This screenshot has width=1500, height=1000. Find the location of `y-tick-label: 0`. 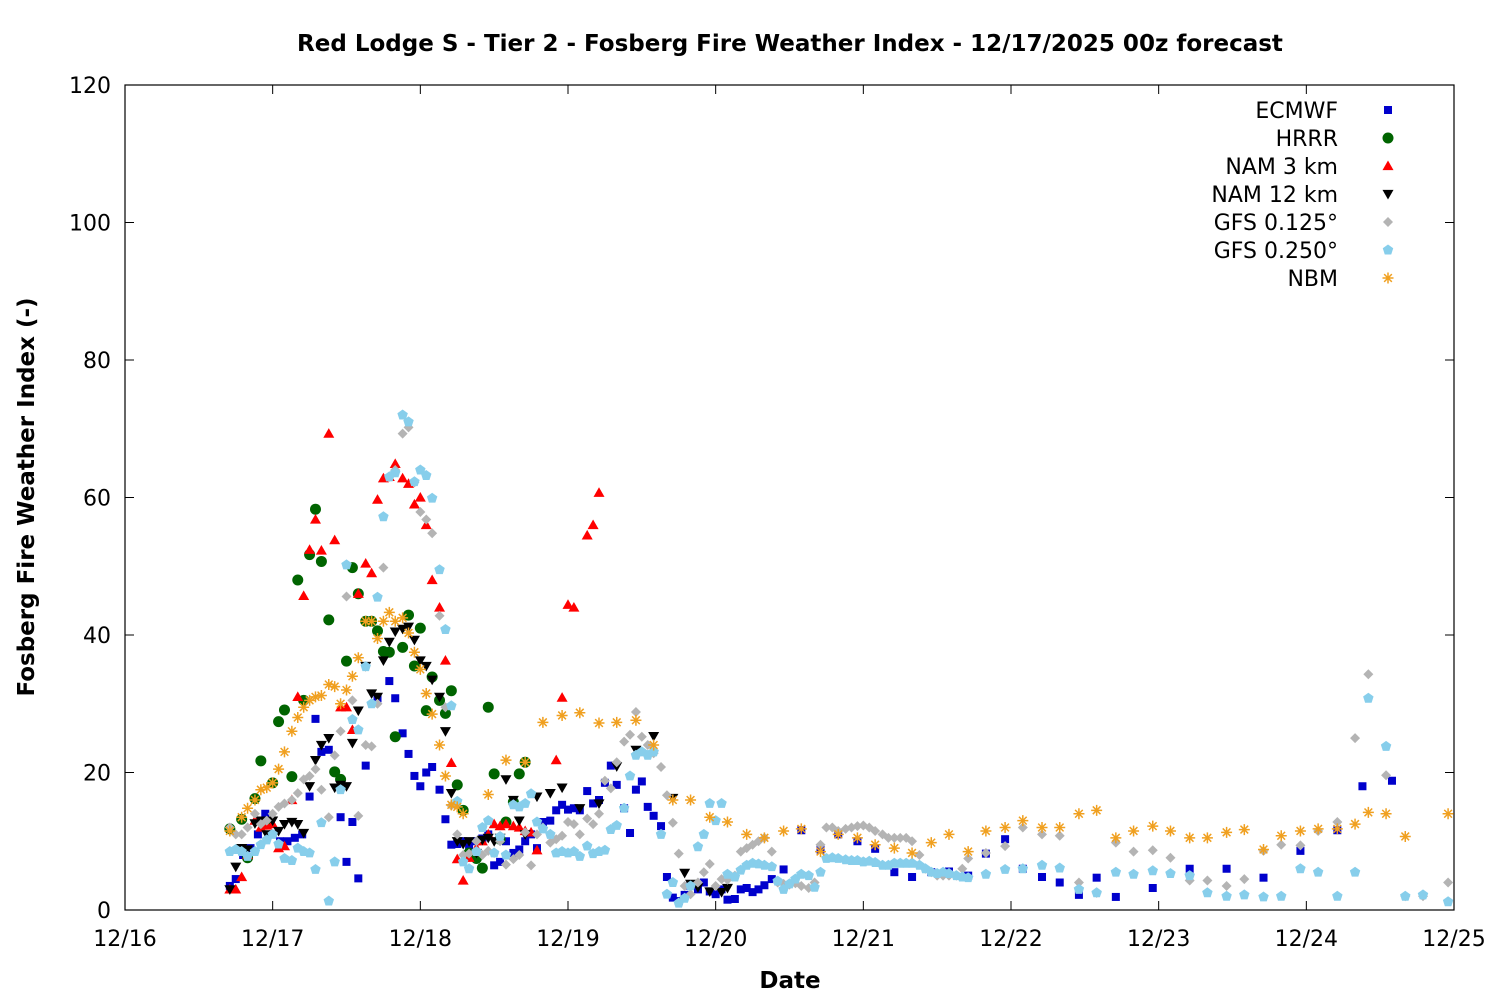

y-tick-label: 0 is located at coordinates (104, 911).